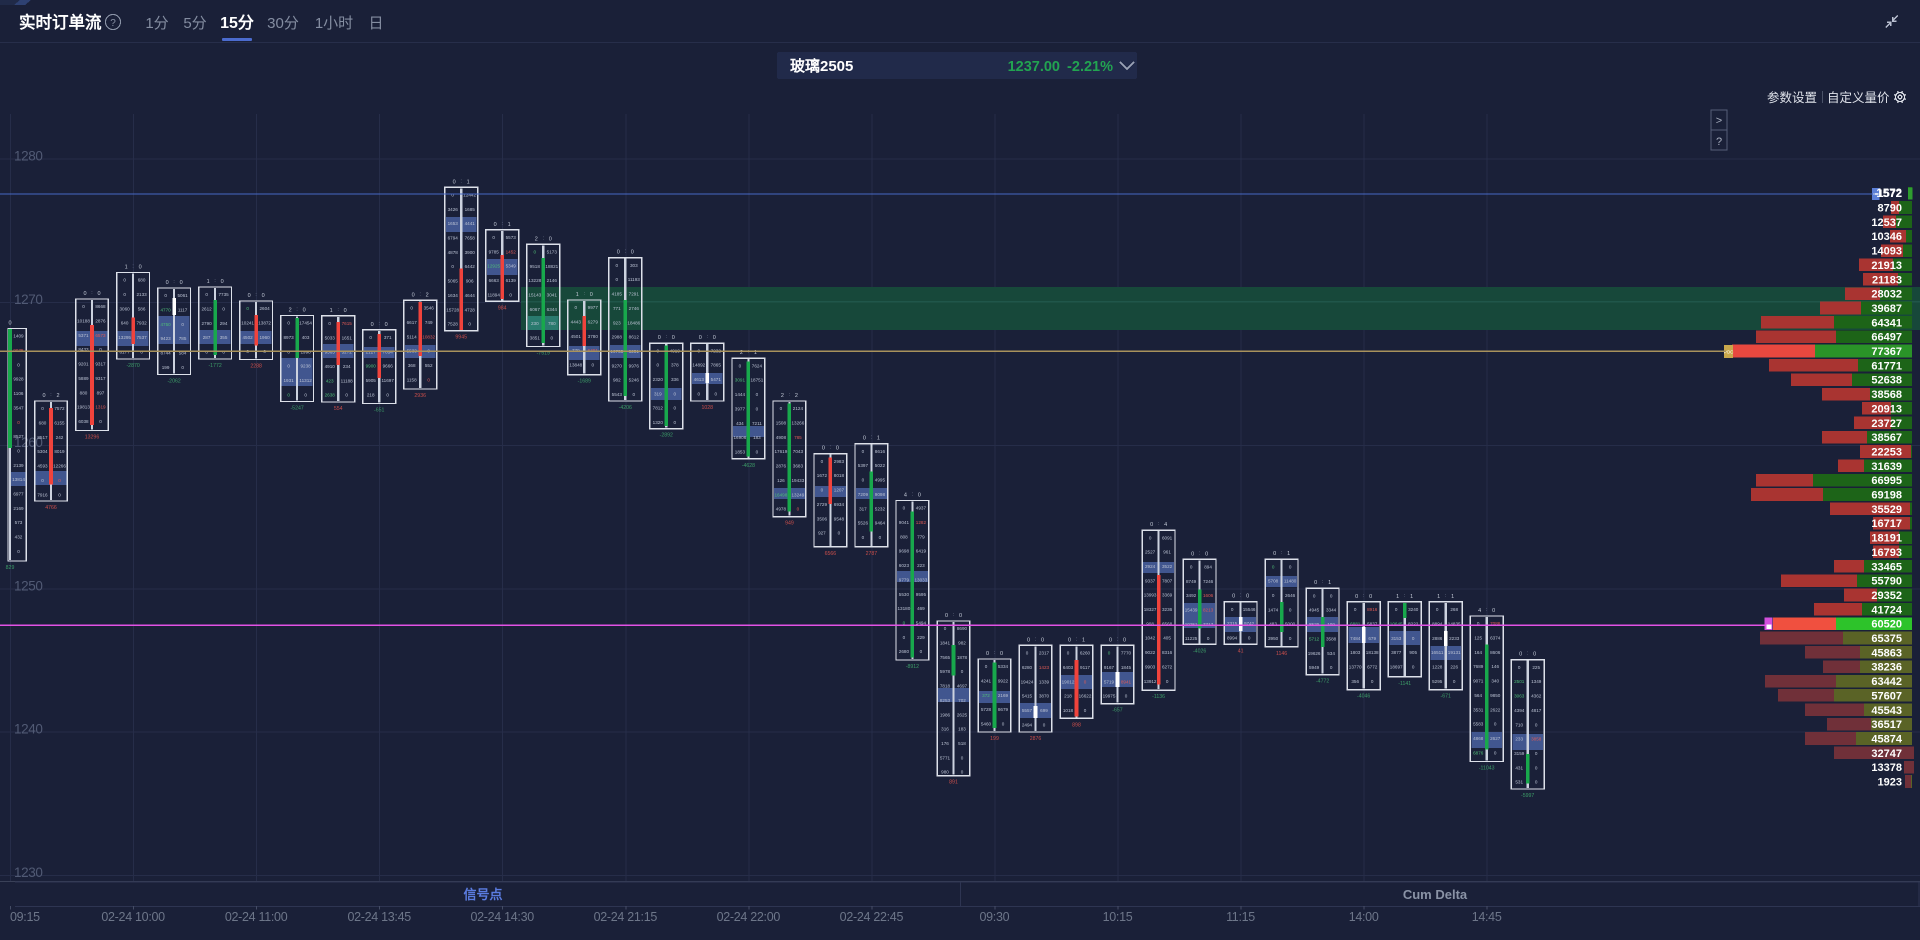  Describe the element at coordinates (1886, 467) in the screenshot. I see `svg-text: 31639` at that location.